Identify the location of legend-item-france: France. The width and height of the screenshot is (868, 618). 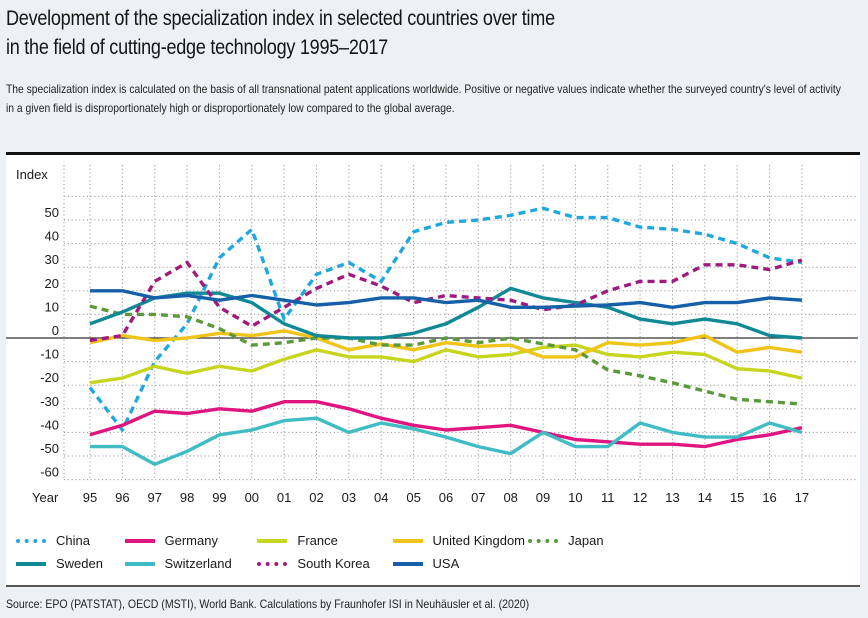
(297, 540).